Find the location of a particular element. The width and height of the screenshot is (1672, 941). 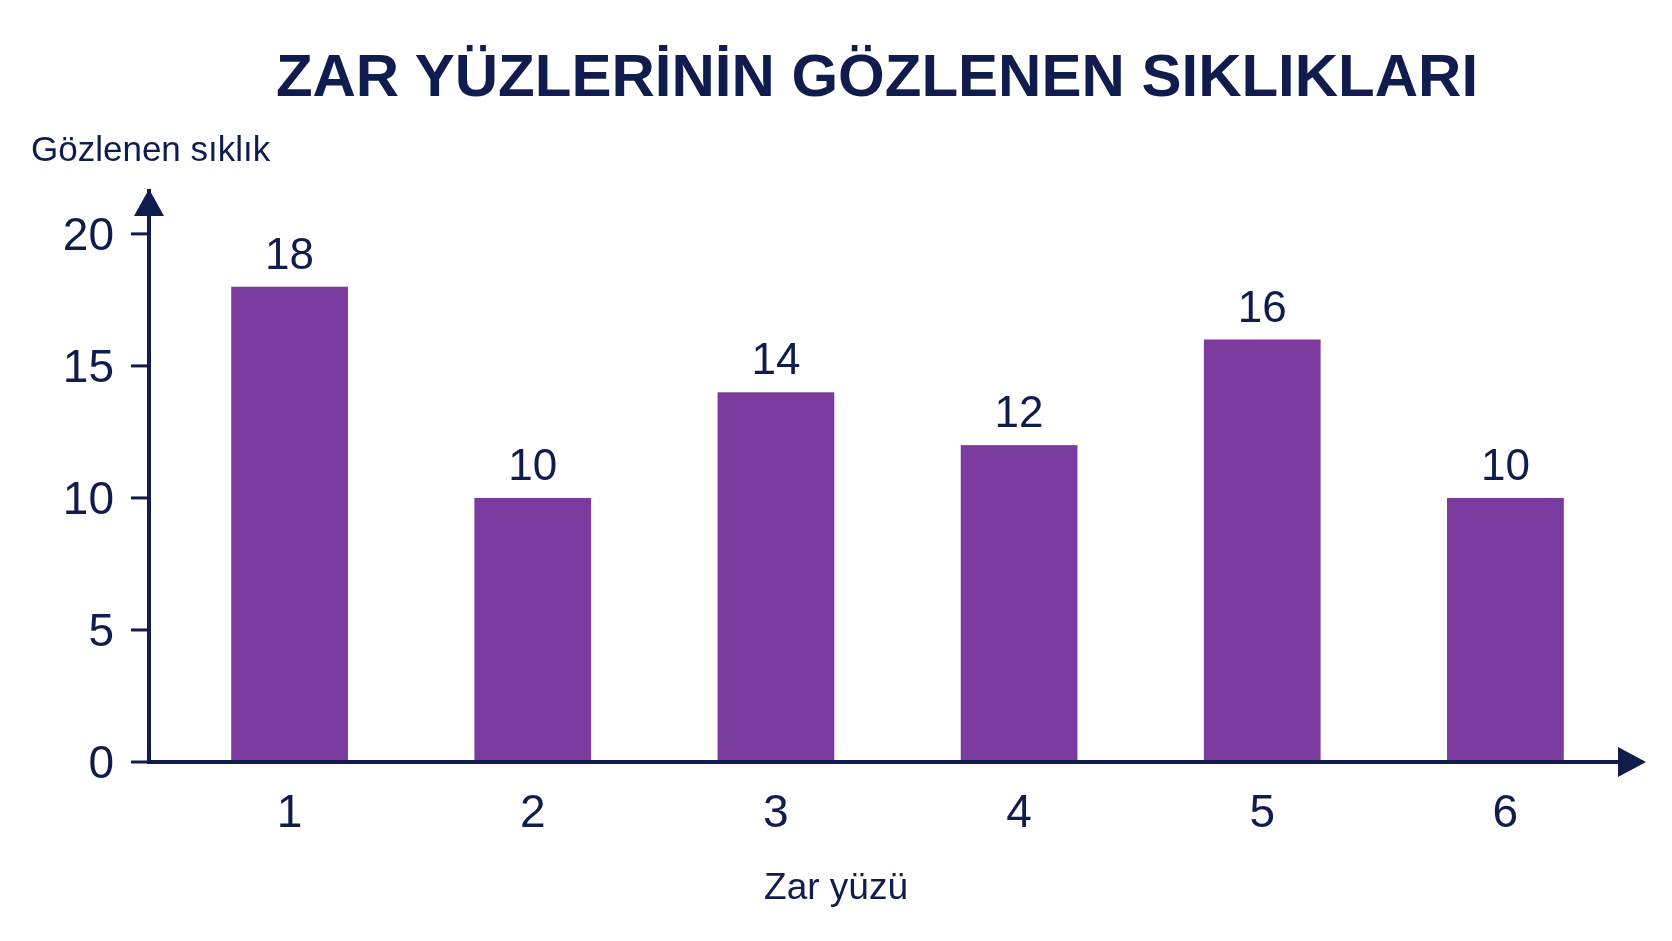

y-tick-label: 10 is located at coordinates (88, 497).